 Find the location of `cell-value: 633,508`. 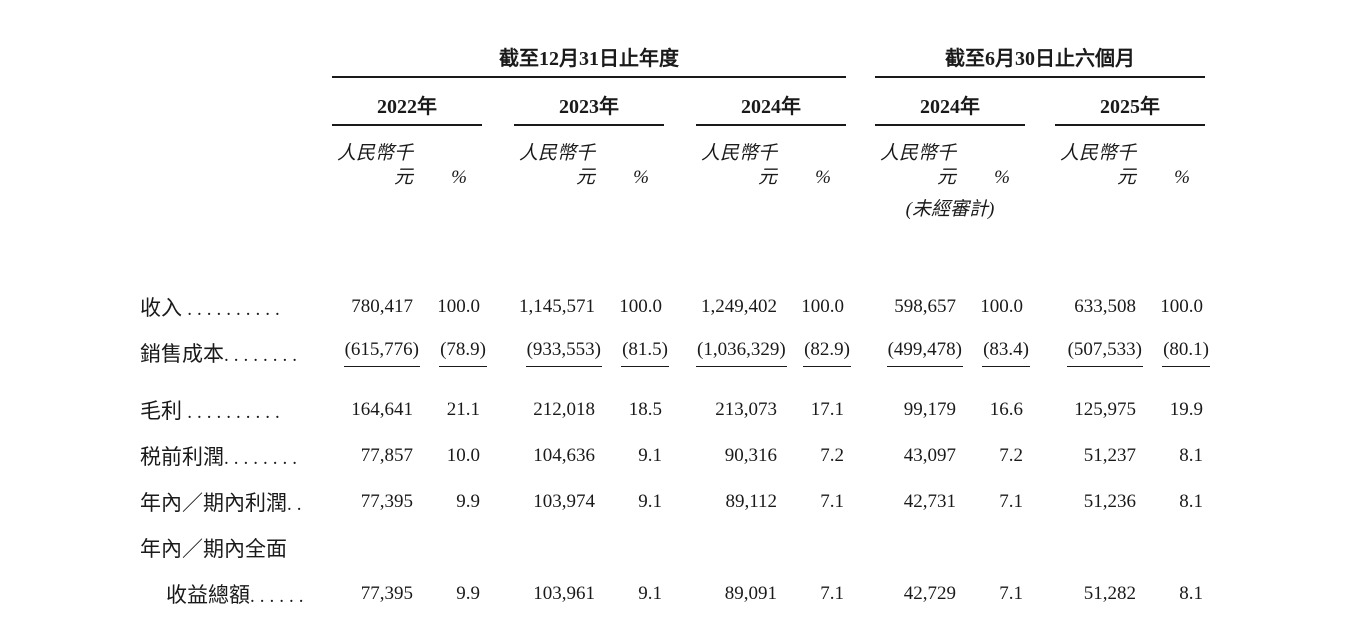

cell-value: 633,508 is located at coordinates (1105, 306).